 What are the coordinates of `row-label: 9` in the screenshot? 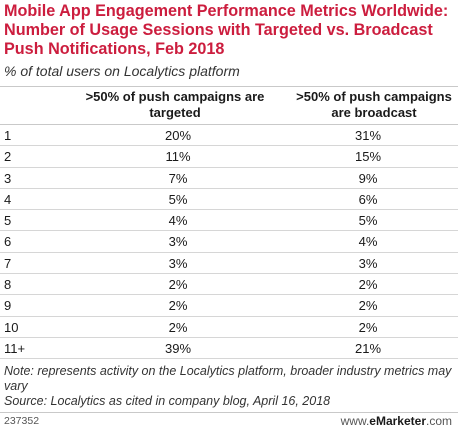 It's located at (8, 306).